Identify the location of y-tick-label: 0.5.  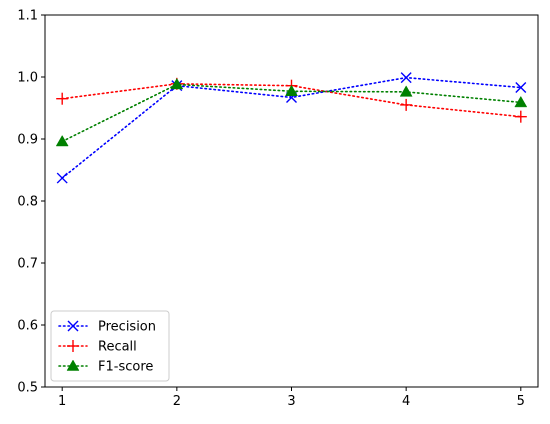
(27, 388).